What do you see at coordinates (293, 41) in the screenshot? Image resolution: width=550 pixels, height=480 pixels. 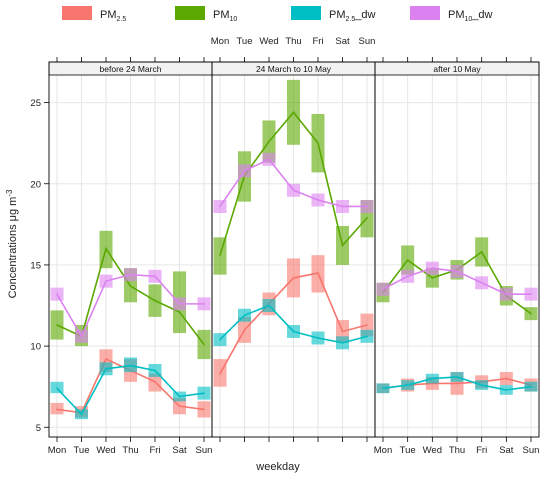 I see `x-tick-label-top: Thu` at bounding box center [293, 41].